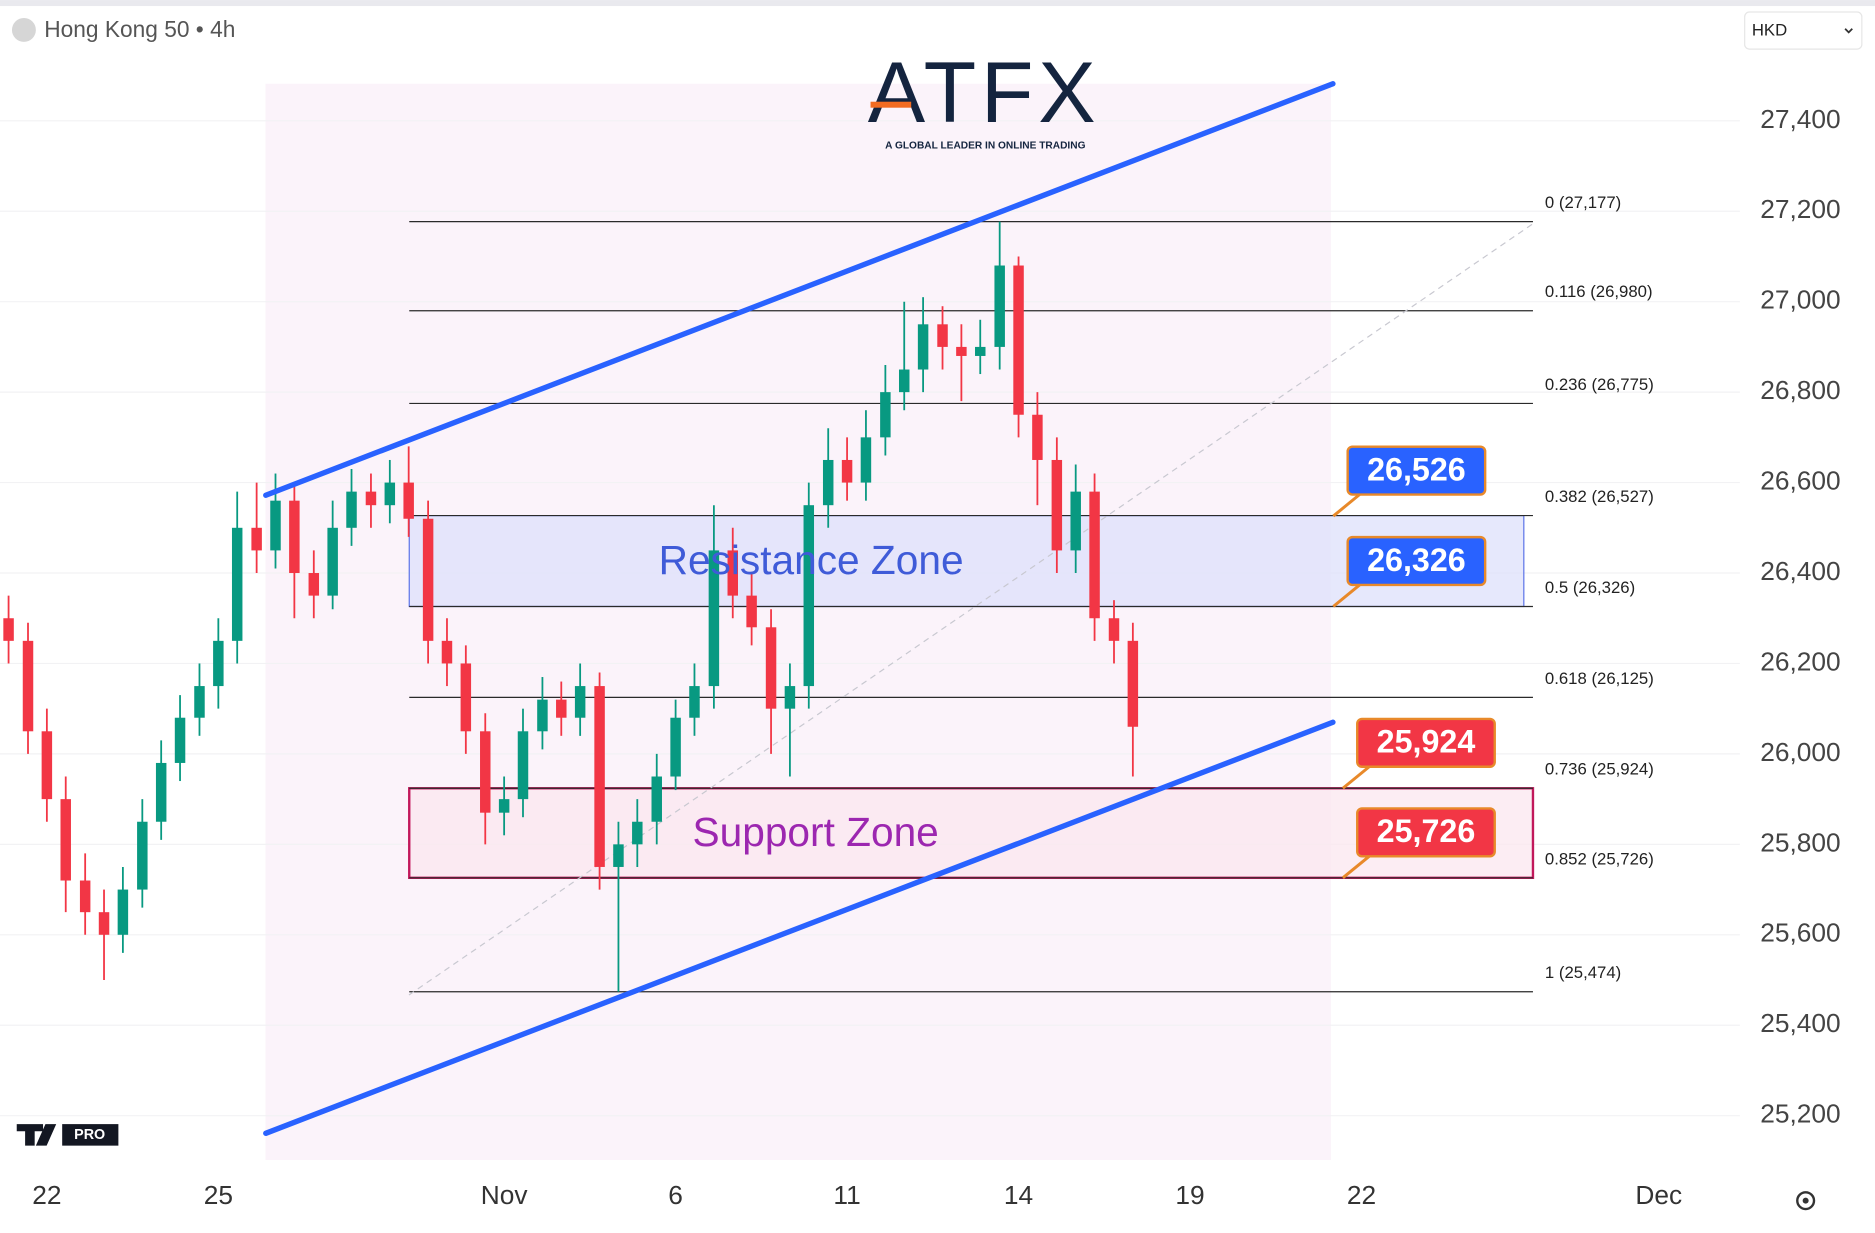  What do you see at coordinates (816, 832) in the screenshot?
I see `zone-label: Support Zone` at bounding box center [816, 832].